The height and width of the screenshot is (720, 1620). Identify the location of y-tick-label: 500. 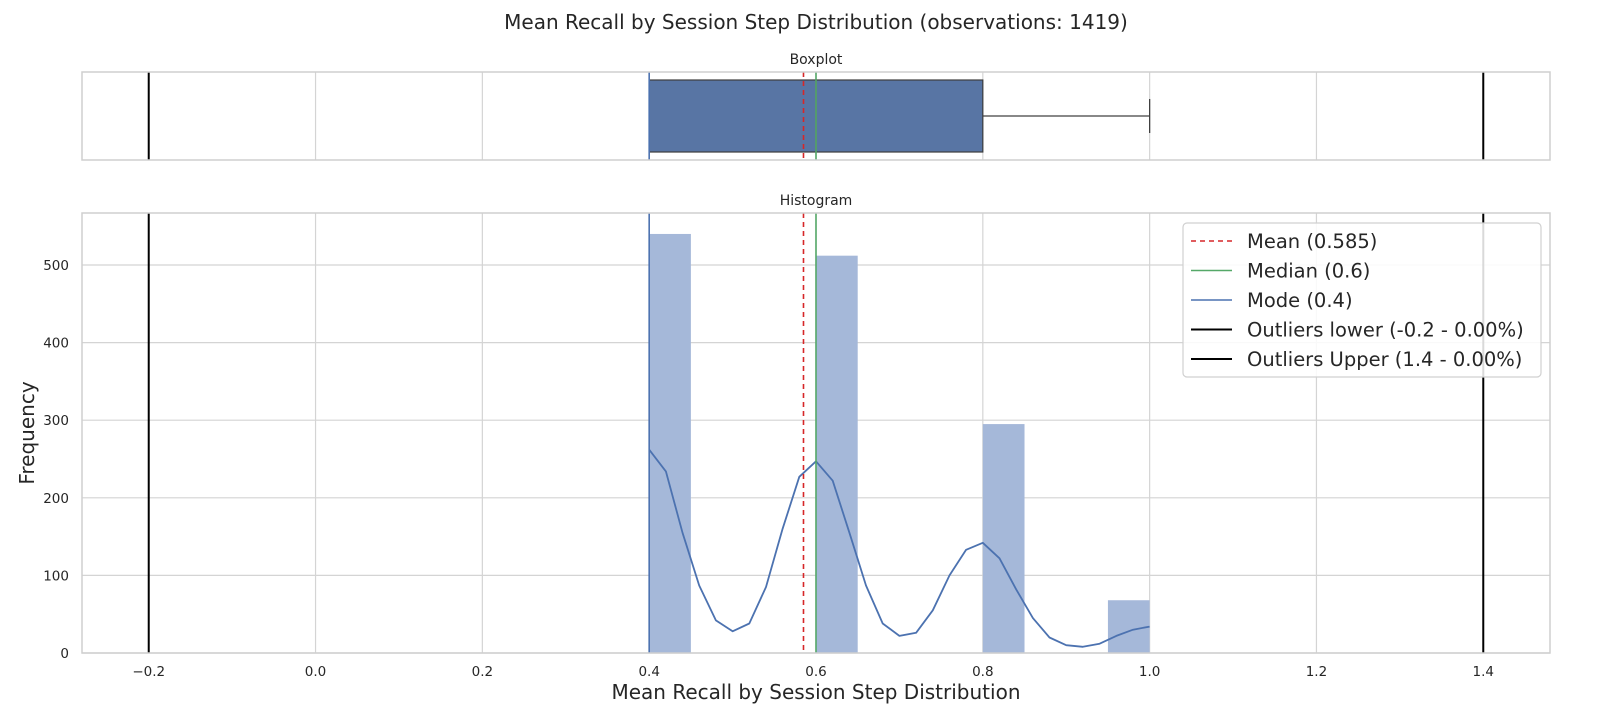
(56, 266).